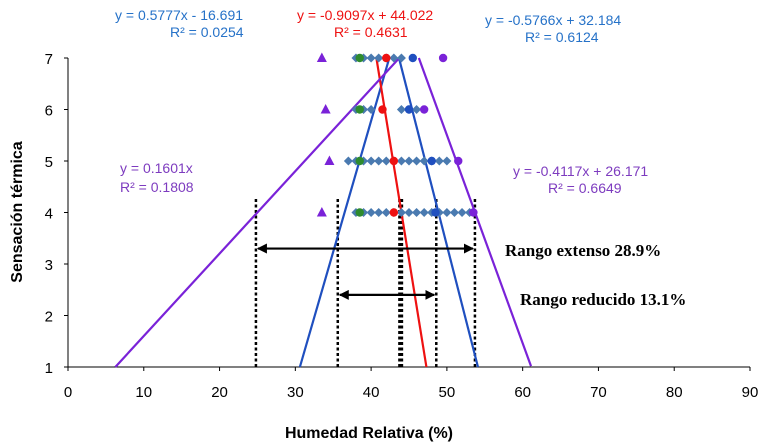 This screenshot has width=761, height=446. I want to click on y-tick-label: 2, so click(49, 317).